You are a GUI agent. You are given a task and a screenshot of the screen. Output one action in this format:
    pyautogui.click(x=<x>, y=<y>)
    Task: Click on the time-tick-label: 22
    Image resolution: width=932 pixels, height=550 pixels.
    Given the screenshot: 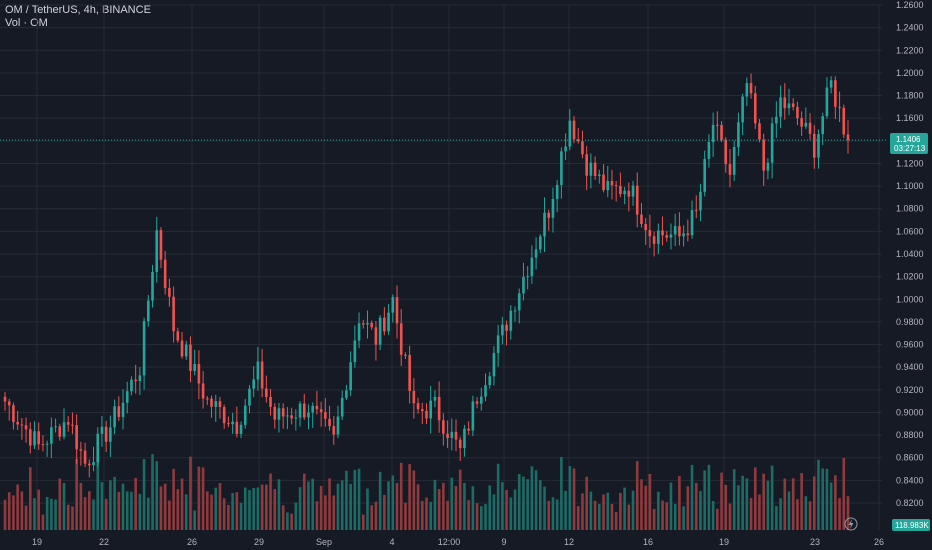 What is the action you would take?
    pyautogui.click(x=104, y=542)
    